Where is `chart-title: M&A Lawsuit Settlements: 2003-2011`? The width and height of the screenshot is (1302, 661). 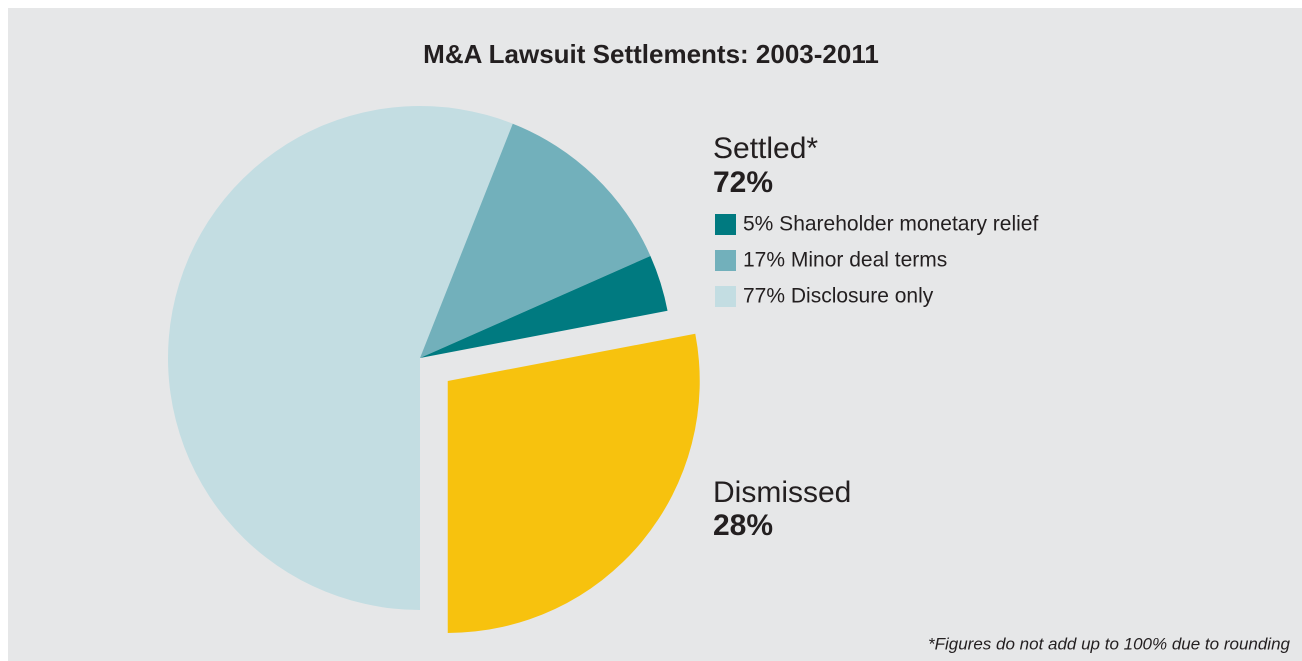
chart-title: M&A Lawsuit Settlements: 2003-2011 is located at coordinates (651, 54).